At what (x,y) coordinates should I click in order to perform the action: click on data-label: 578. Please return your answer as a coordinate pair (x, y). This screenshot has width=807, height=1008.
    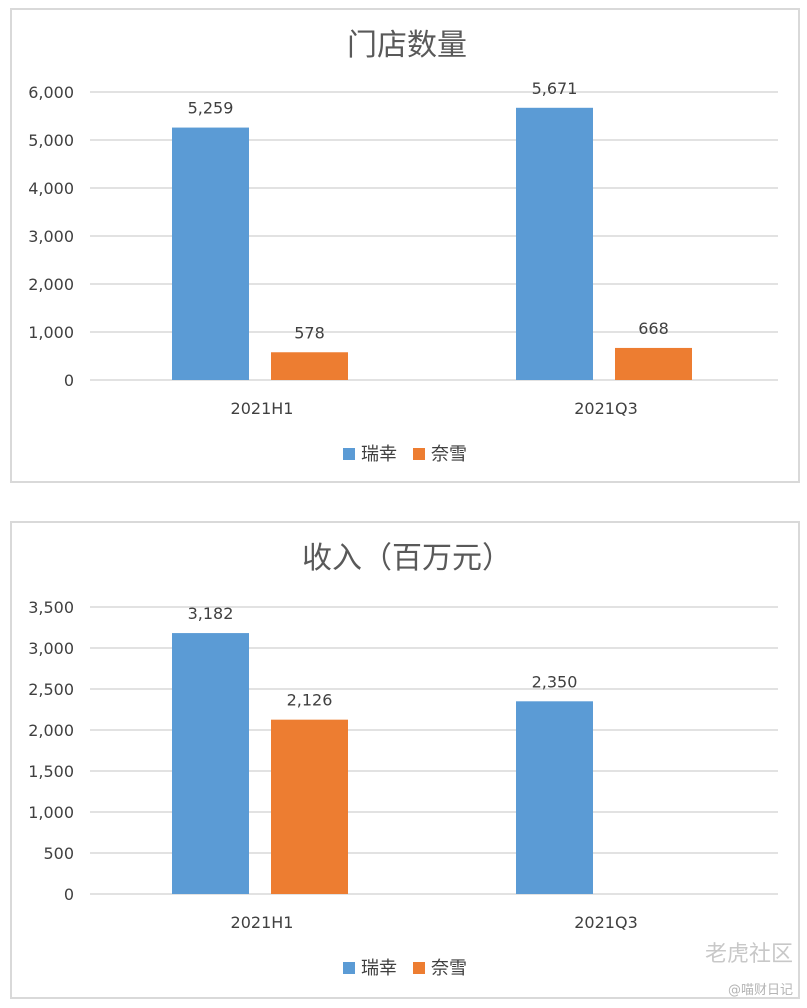
    Looking at the image, I should click on (309, 332).